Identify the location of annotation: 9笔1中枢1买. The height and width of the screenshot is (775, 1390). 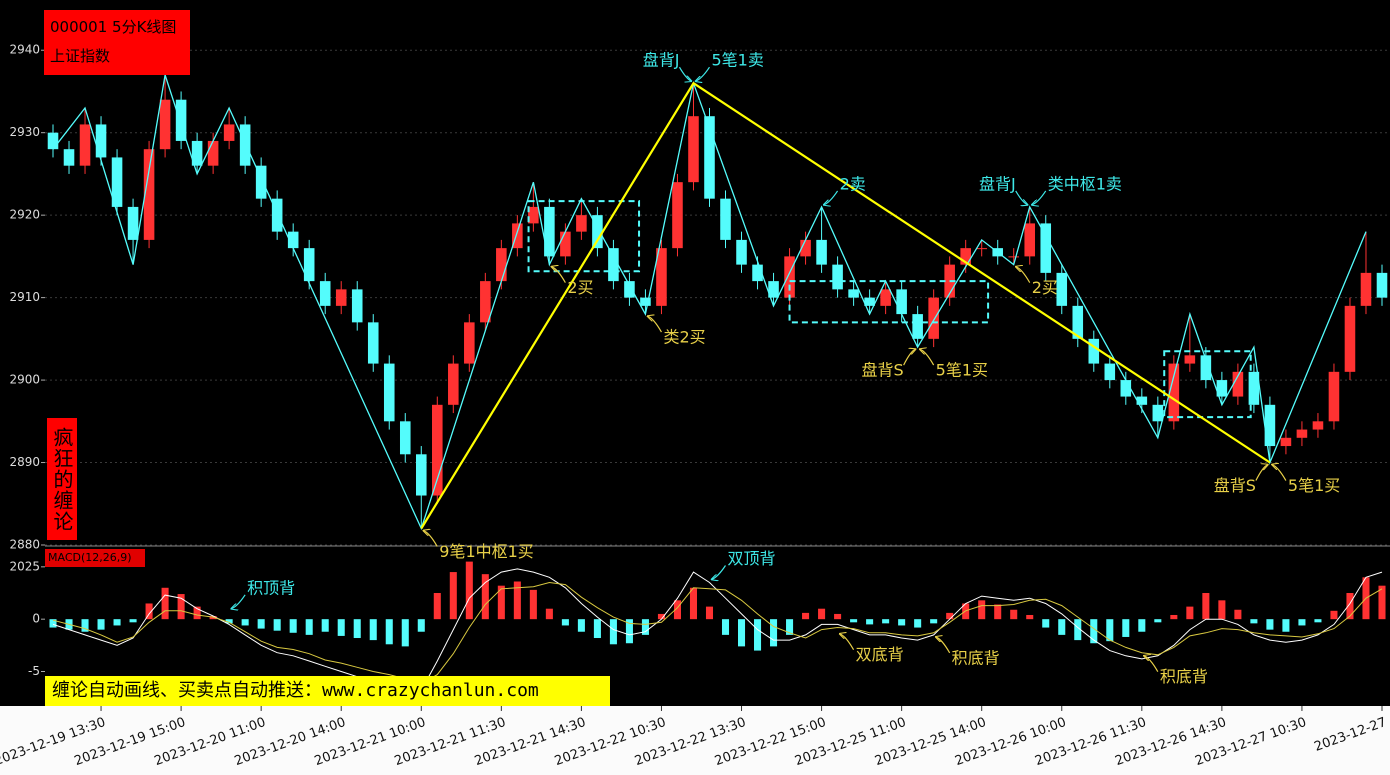
(486, 551).